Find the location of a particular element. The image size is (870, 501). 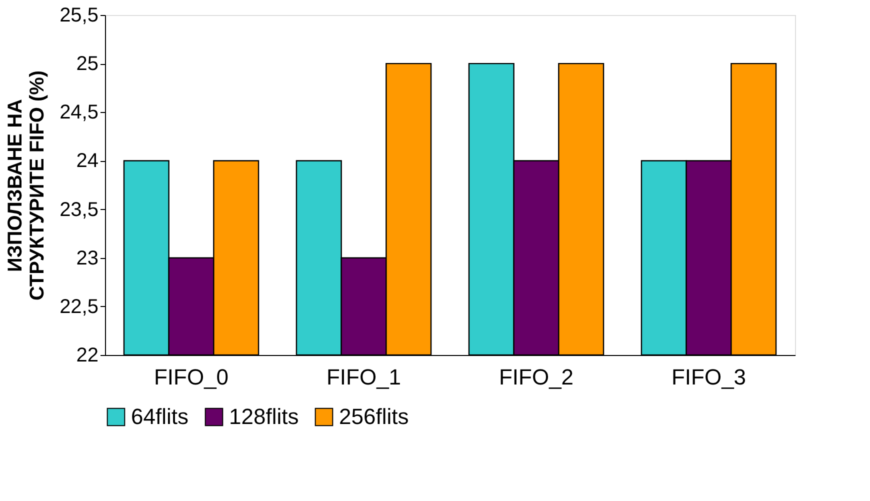

x-tick-label: FIFO_3 is located at coordinates (708, 377).